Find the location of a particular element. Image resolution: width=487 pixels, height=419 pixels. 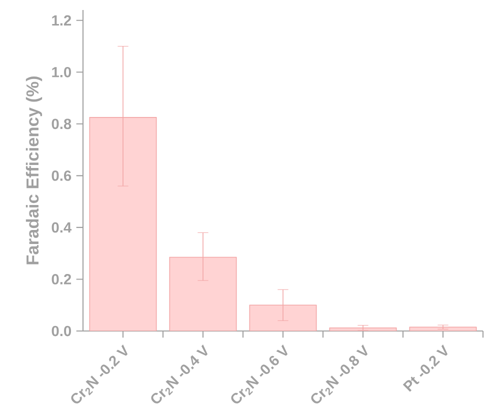

y-tick-label: 0.6 is located at coordinates (62, 175).